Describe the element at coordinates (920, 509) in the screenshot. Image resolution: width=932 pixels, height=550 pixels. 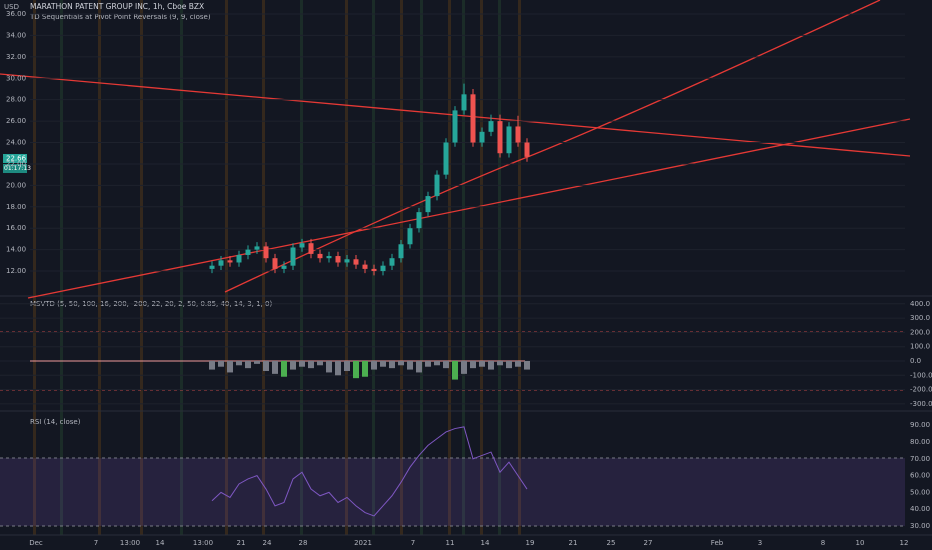
I see `rsi-tick-label: 40.00` at that location.